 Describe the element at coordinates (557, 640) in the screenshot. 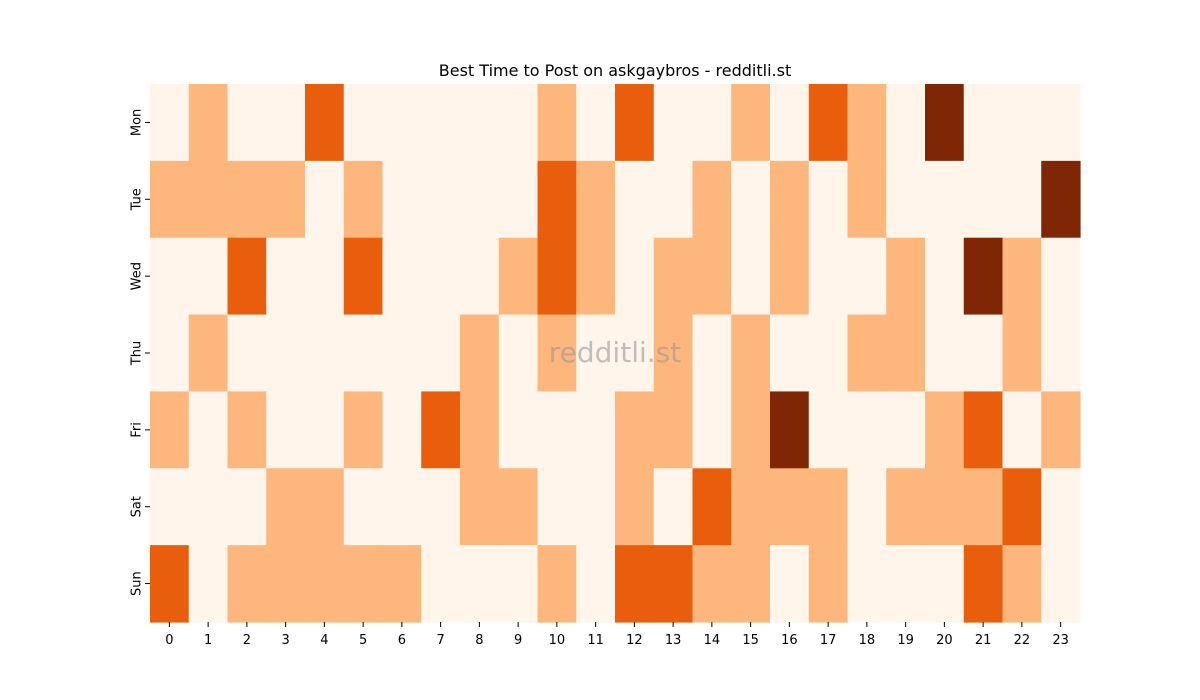

I see `x-tick-label: 10` at that location.